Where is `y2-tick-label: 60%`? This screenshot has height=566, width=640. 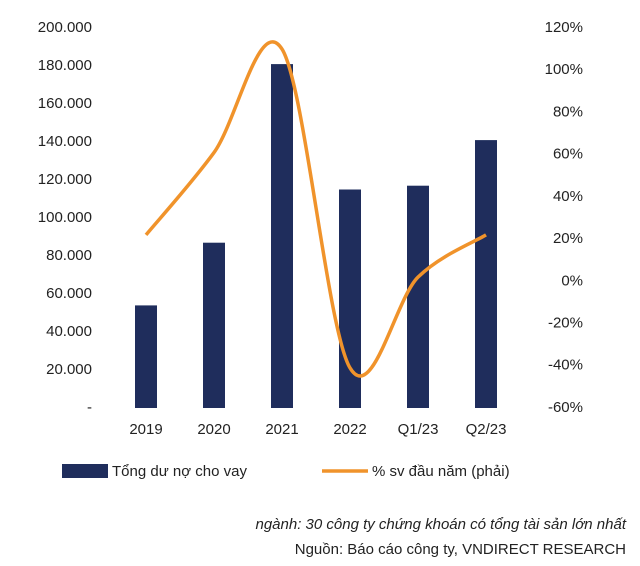 y2-tick-label: 60% is located at coordinates (568, 154).